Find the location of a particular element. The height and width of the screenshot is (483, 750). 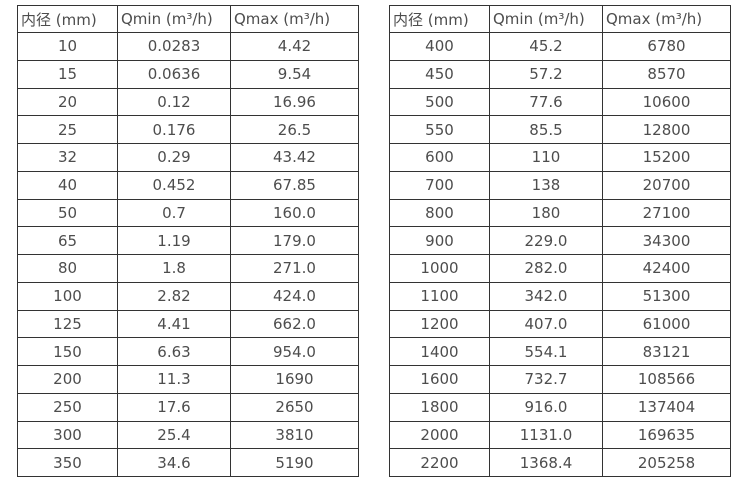

table-row: 300 25.4 3810 is located at coordinates (188, 435).